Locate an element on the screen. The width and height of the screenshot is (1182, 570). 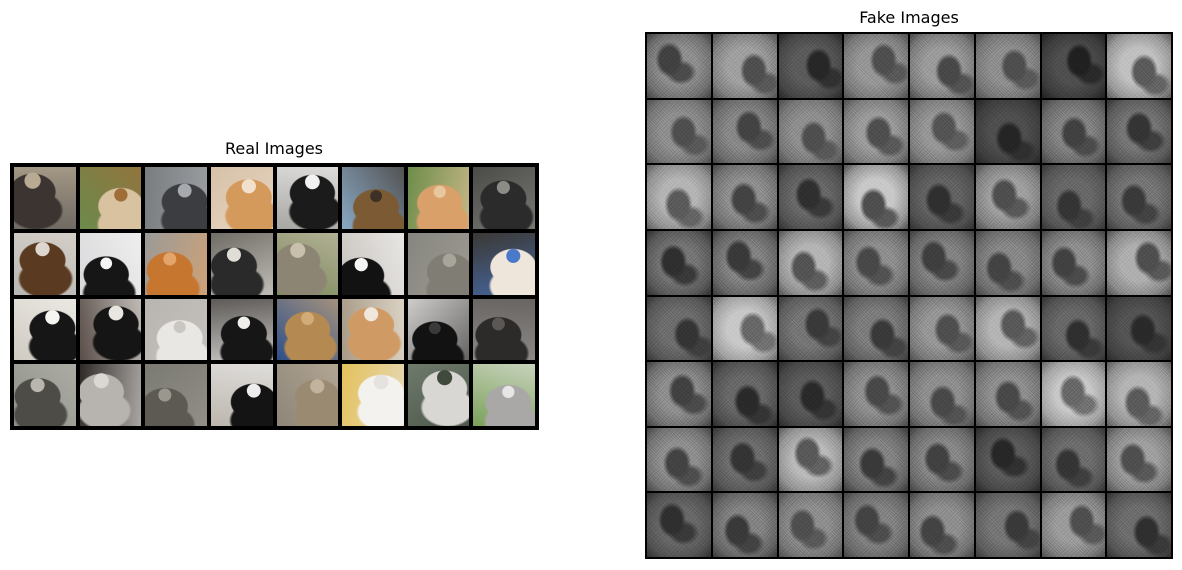
real-images-title: Real Images is located at coordinates (274, 148).